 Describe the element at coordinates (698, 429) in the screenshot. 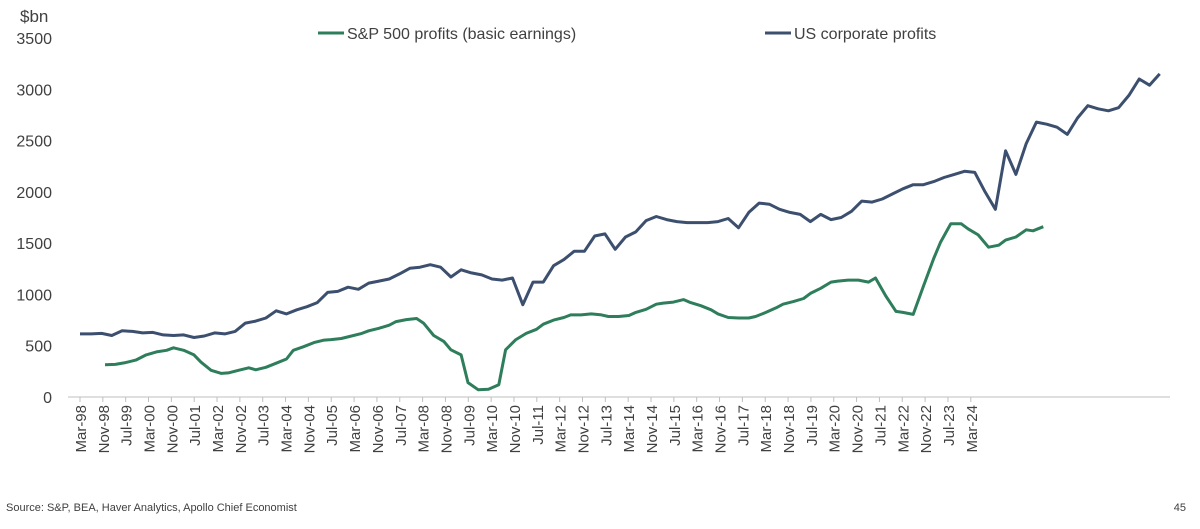

I see `x-tick-label: Mar-16` at that location.